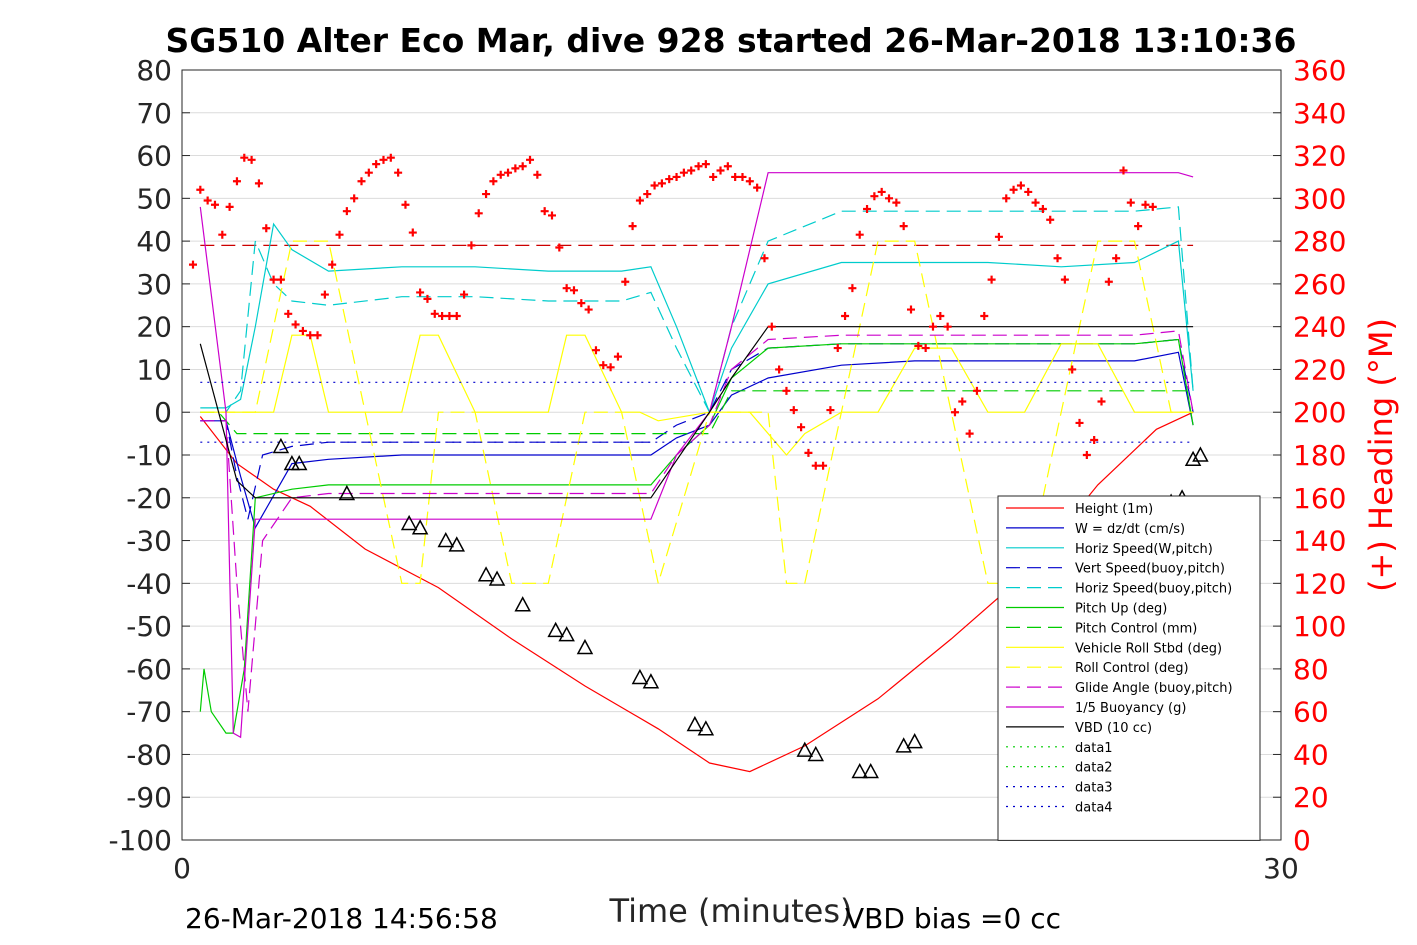 This screenshot has width=1417, height=945. Describe the element at coordinates (154, 284) in the screenshot. I see `y-tick-label: 30` at that location.